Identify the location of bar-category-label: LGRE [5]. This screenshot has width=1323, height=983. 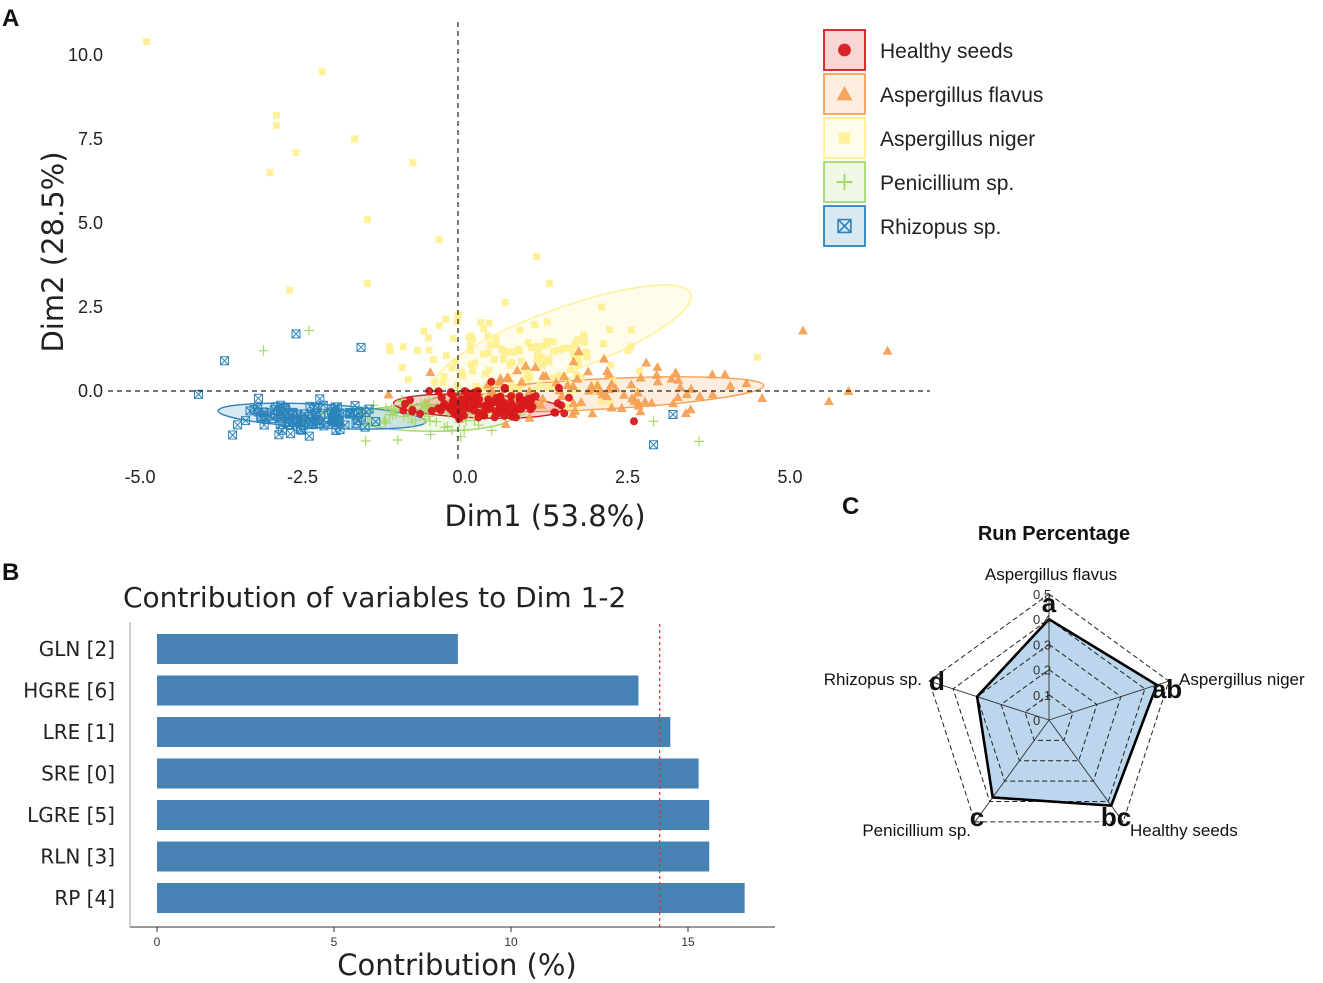
(71, 815).